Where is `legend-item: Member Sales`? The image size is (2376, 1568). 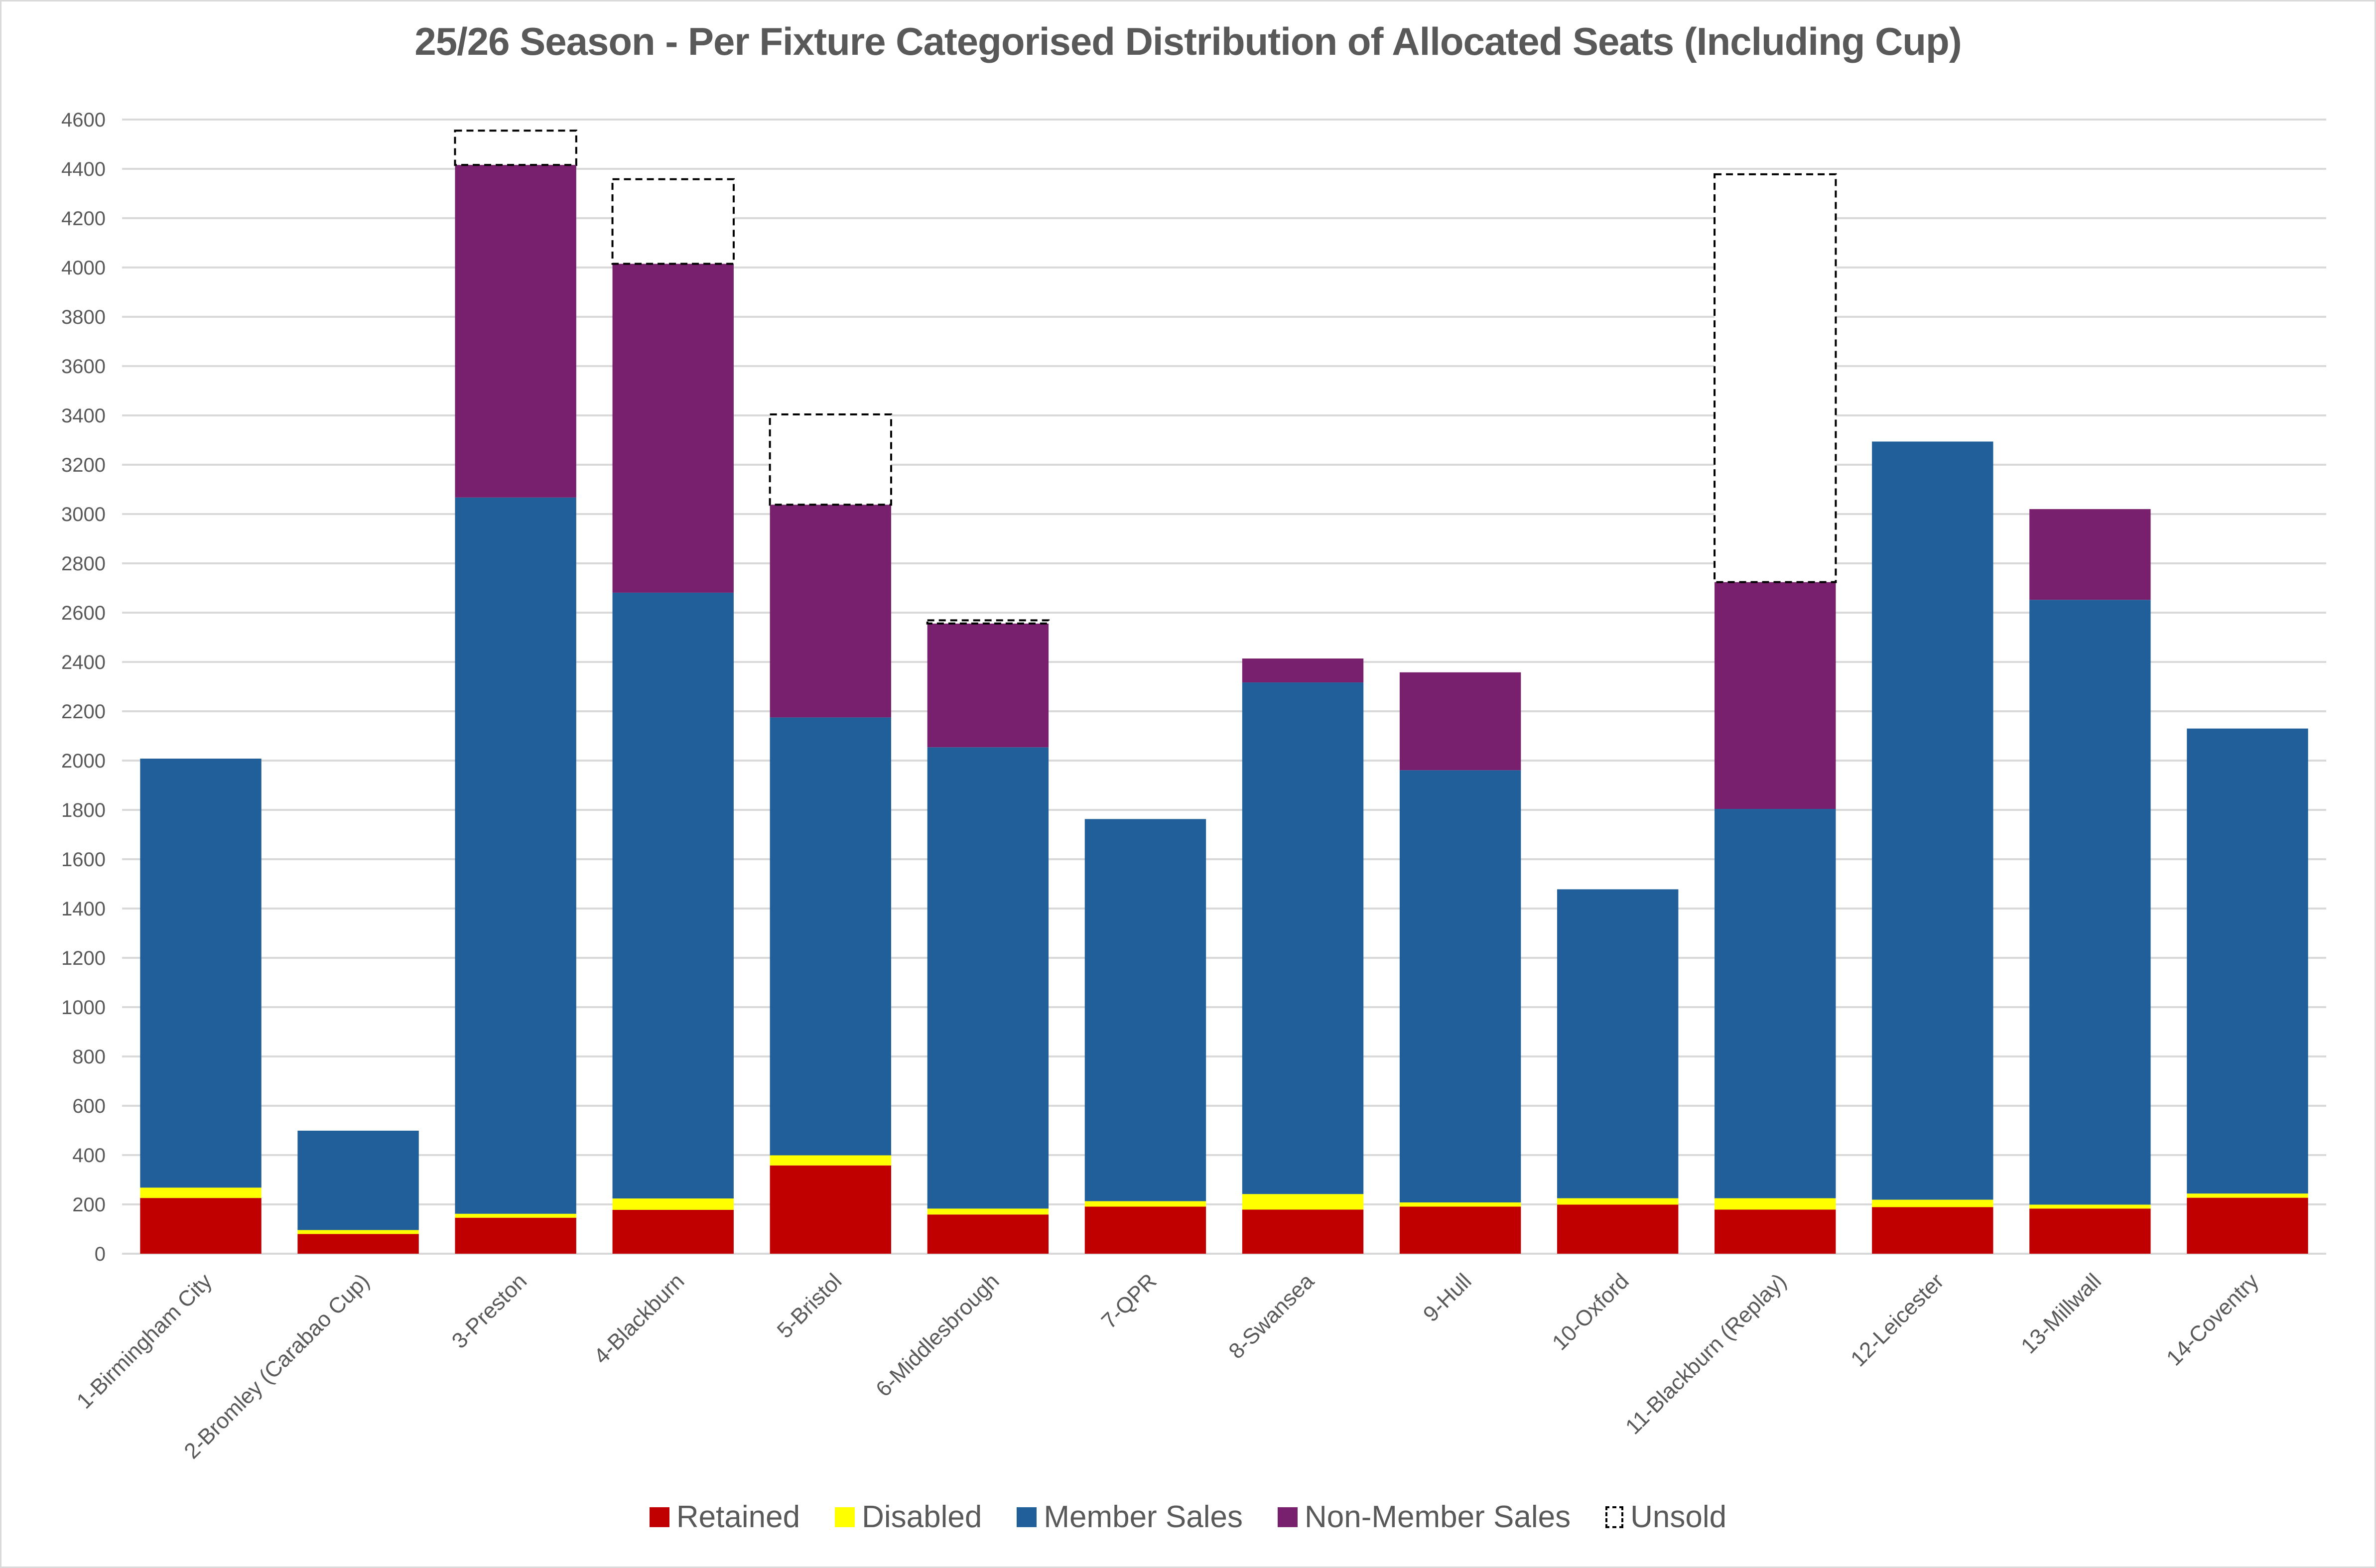
legend-item: Member Sales is located at coordinates (1130, 1517).